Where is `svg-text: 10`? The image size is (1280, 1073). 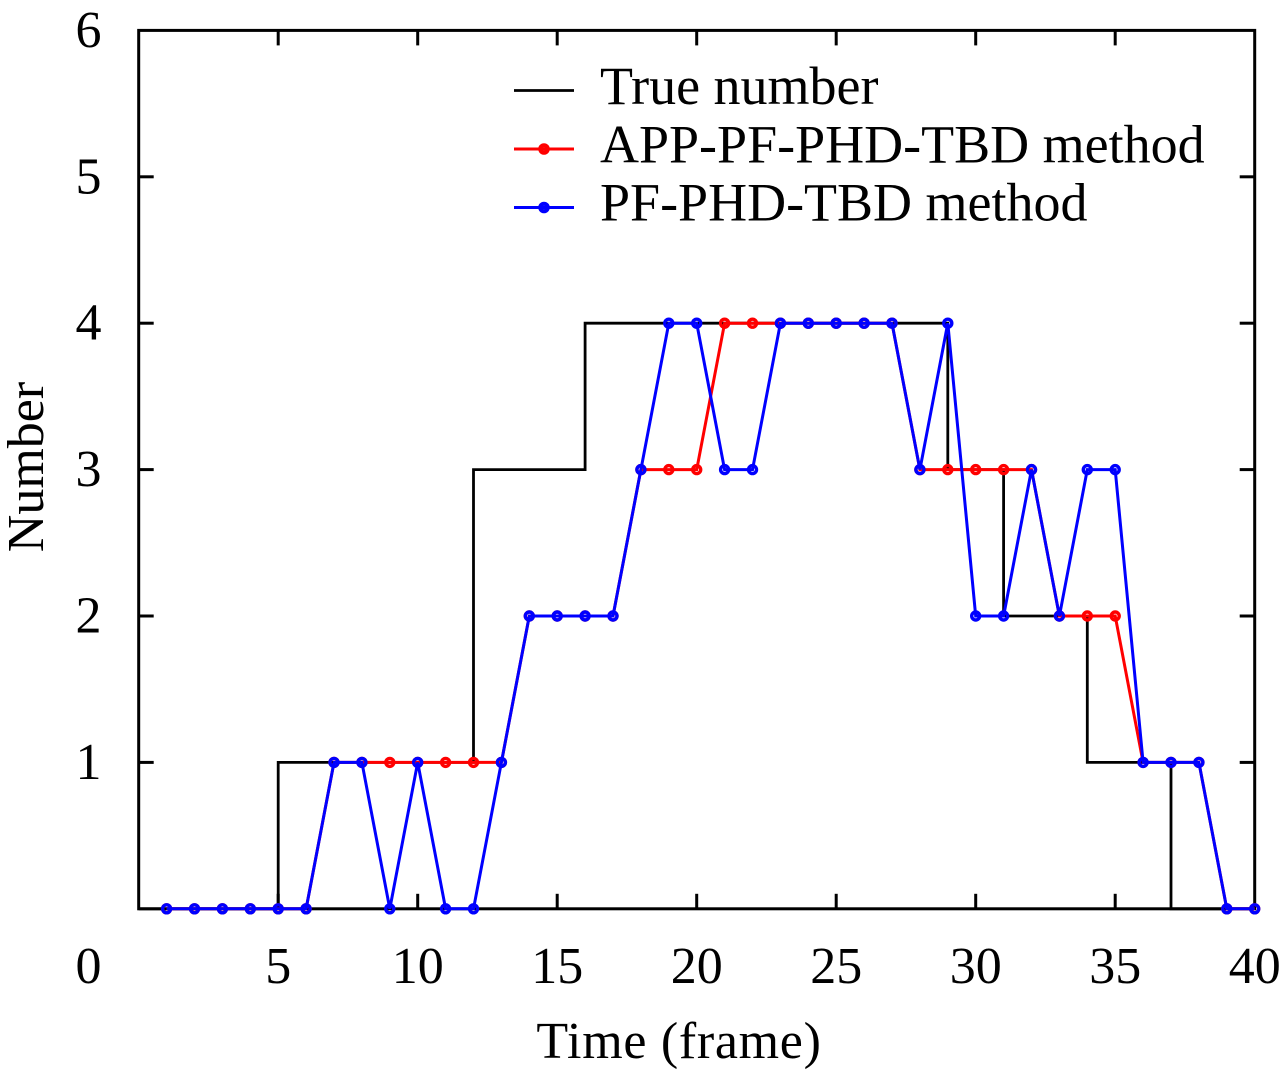 svg-text: 10 is located at coordinates (418, 966).